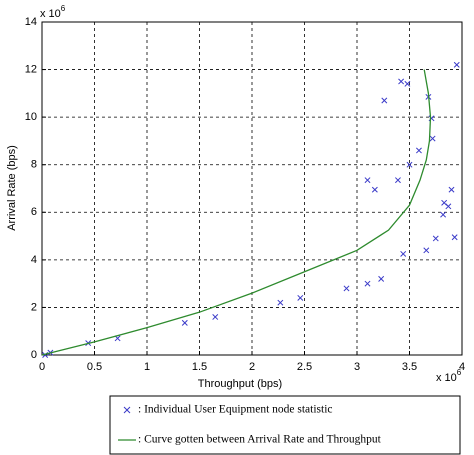 The height and width of the screenshot is (455, 474). What do you see at coordinates (252, 367) in the screenshot?
I see `x-tick-label: 2` at bounding box center [252, 367].